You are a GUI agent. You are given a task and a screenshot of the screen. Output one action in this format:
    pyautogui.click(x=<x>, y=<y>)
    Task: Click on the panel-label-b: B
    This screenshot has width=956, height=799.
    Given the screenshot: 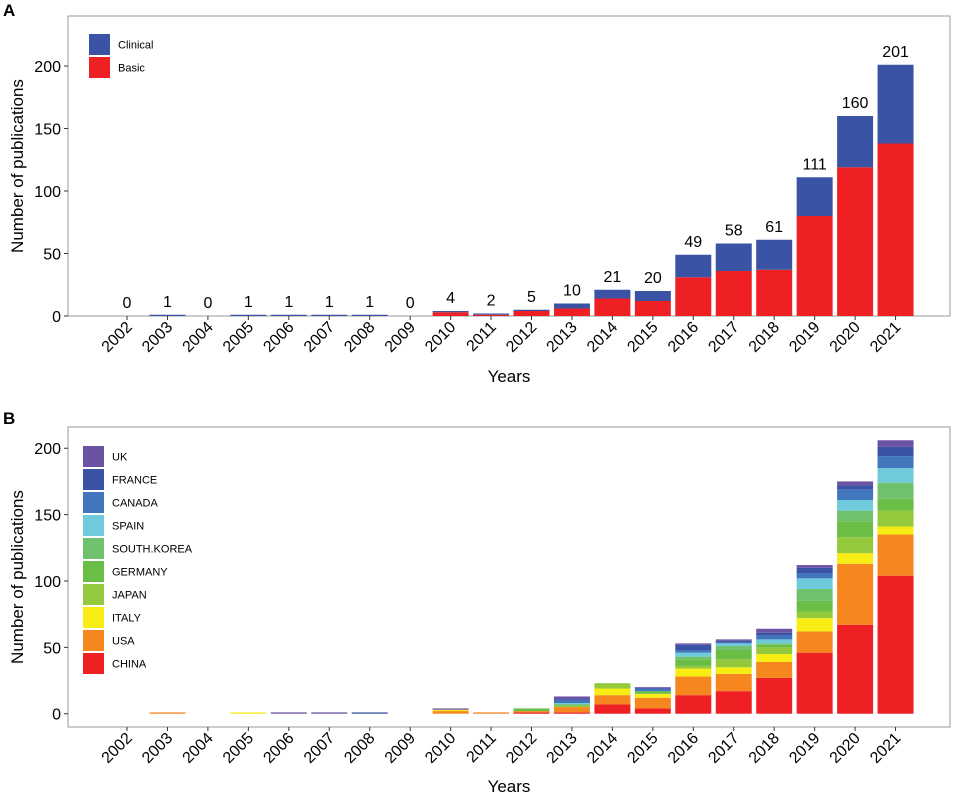 What is the action you would take?
    pyautogui.click(x=9, y=418)
    